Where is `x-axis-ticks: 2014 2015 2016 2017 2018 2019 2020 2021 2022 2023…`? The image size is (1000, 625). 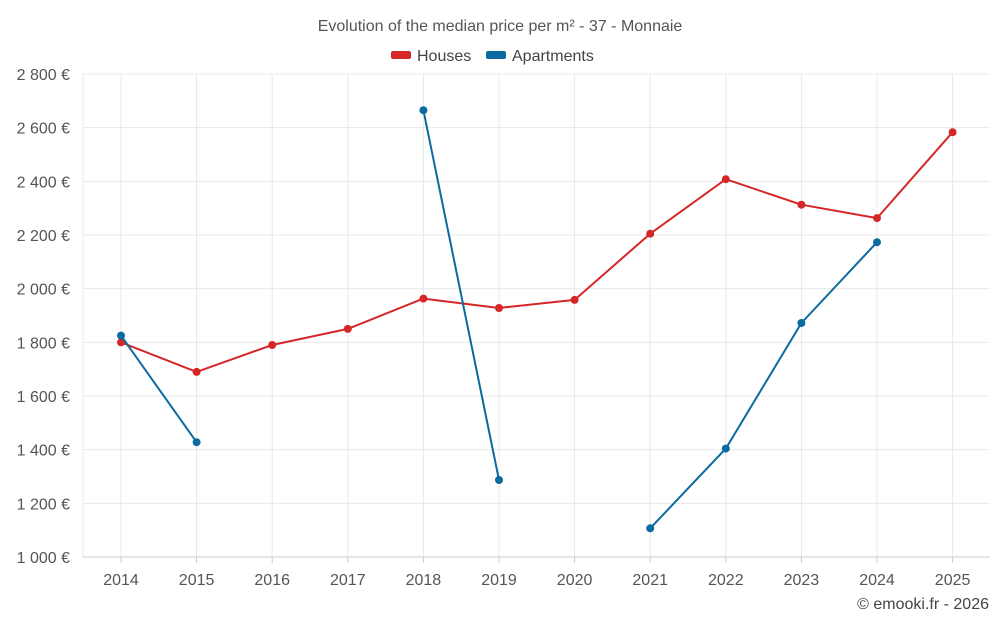
x-axis-ticks: 2014 2015 2016 2017 2018 2019 2020 2021 2022 2023… is located at coordinates (536, 573).